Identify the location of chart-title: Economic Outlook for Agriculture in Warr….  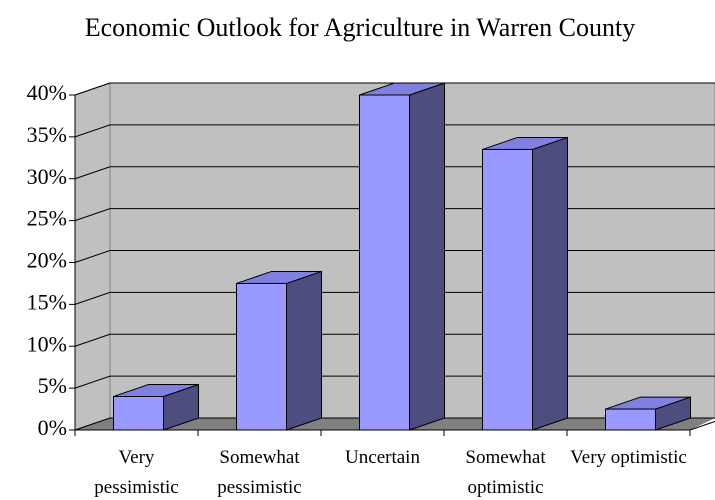
(360, 27).